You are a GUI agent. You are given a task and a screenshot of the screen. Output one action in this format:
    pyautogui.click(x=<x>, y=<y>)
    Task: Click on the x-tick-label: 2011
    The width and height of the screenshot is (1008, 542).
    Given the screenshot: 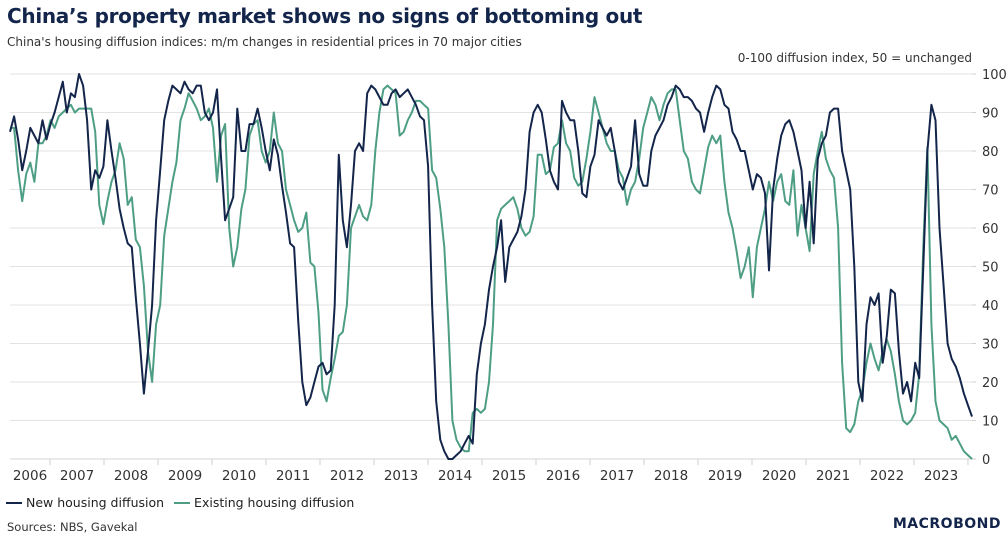 What is the action you would take?
    pyautogui.click(x=293, y=476)
    